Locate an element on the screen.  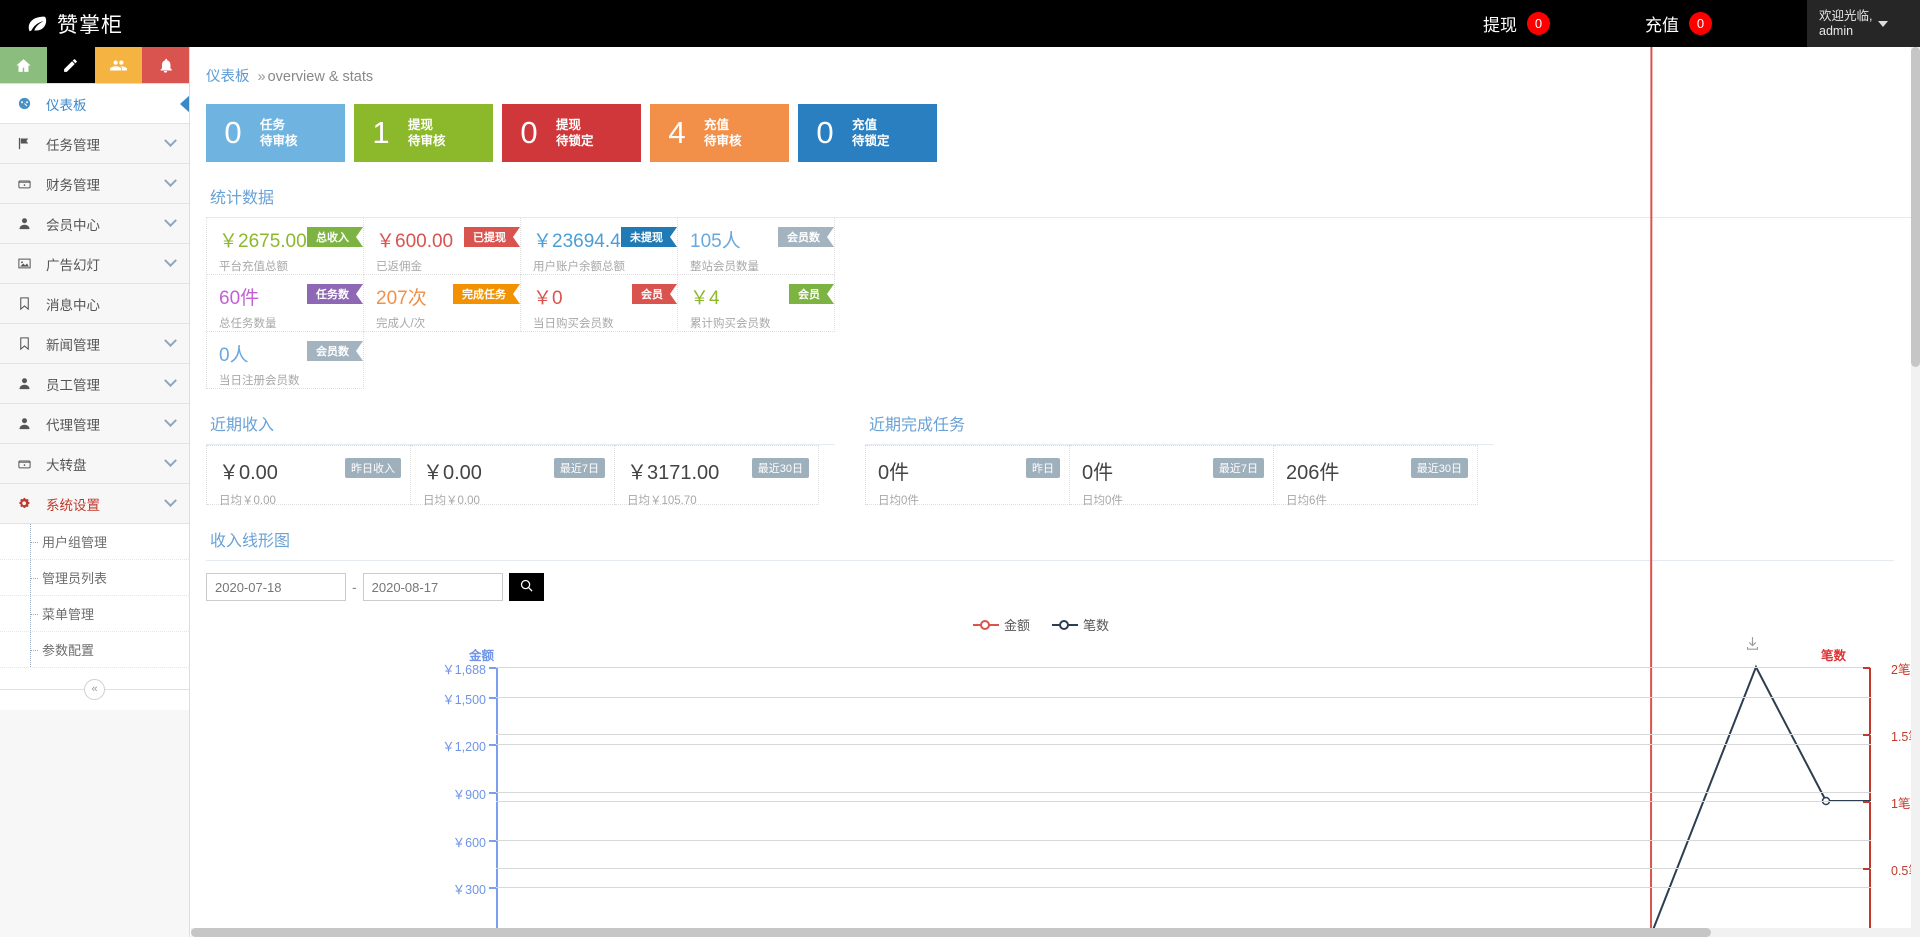
sidebar-collapse-button: « is located at coordinates (94, 689).